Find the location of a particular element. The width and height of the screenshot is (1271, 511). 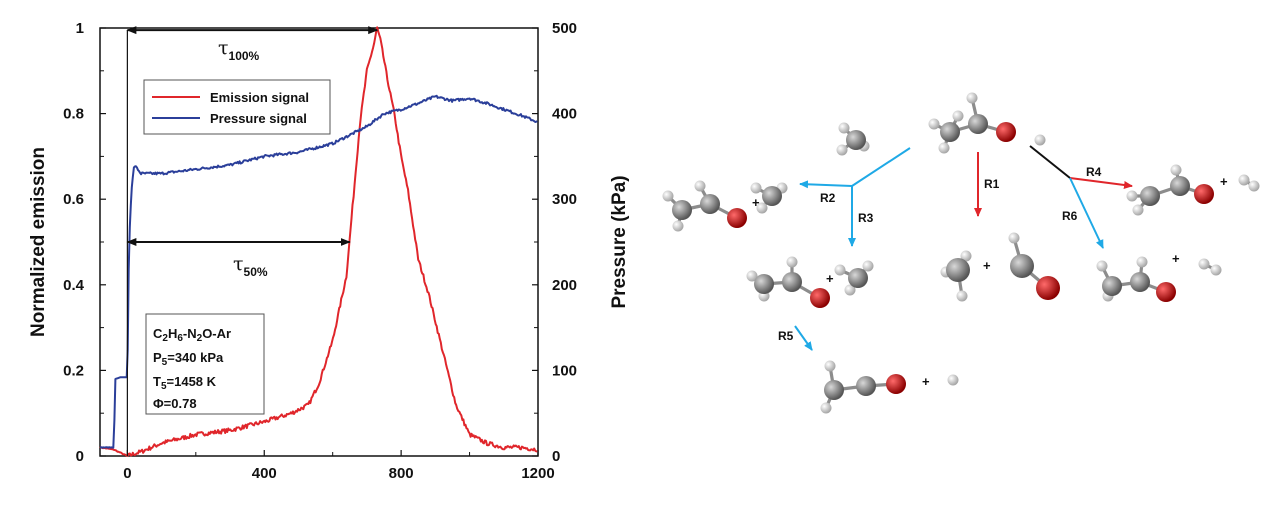

x-tick-label: 1200 is located at coordinates (537, 473).